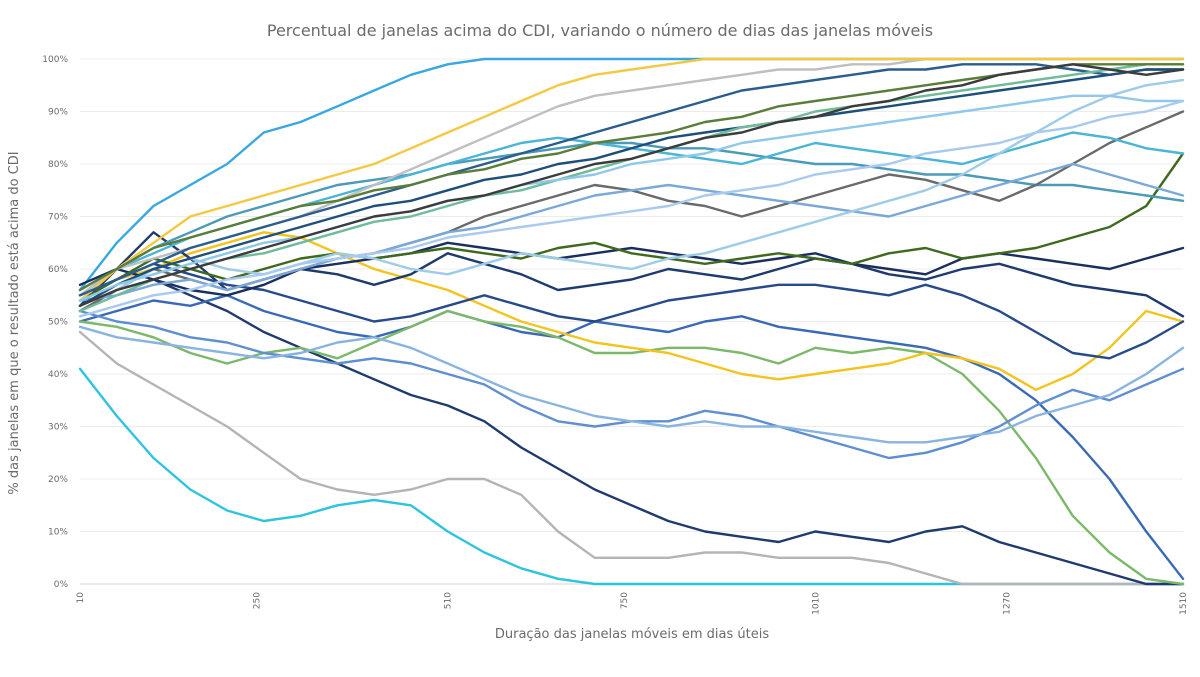 The height and width of the screenshot is (677, 1200). Describe the element at coordinates (58, 270) in the screenshot. I see `y-tick-label: 60%` at that location.